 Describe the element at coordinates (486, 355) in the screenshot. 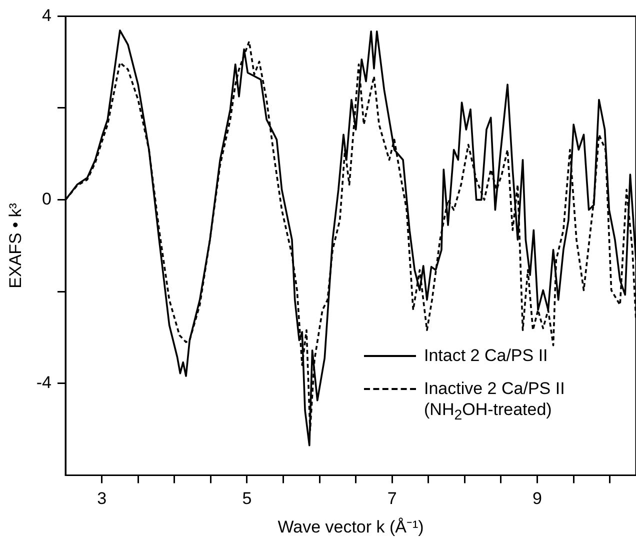

I see `legend-label: Intact 2 Ca/PS II` at that location.